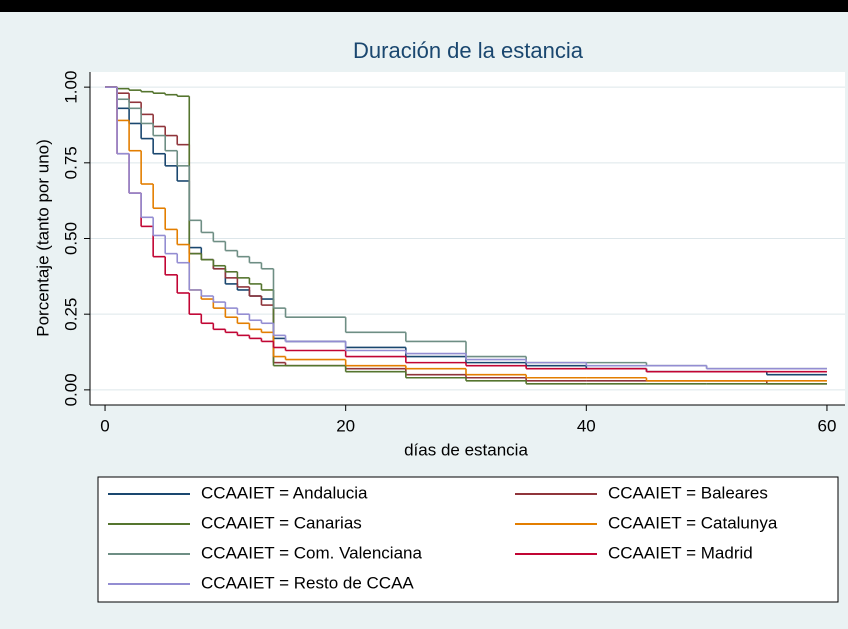 Image resolution: width=848 pixels, height=629 pixels. I want to click on x-tick-label: 20, so click(345, 425).